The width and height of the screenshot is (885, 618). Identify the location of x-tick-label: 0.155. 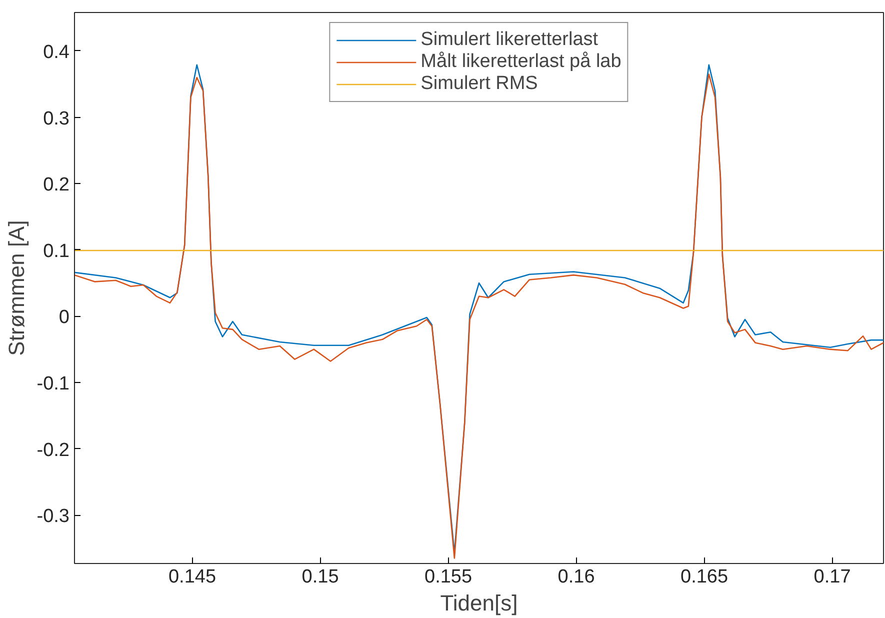
(448, 577).